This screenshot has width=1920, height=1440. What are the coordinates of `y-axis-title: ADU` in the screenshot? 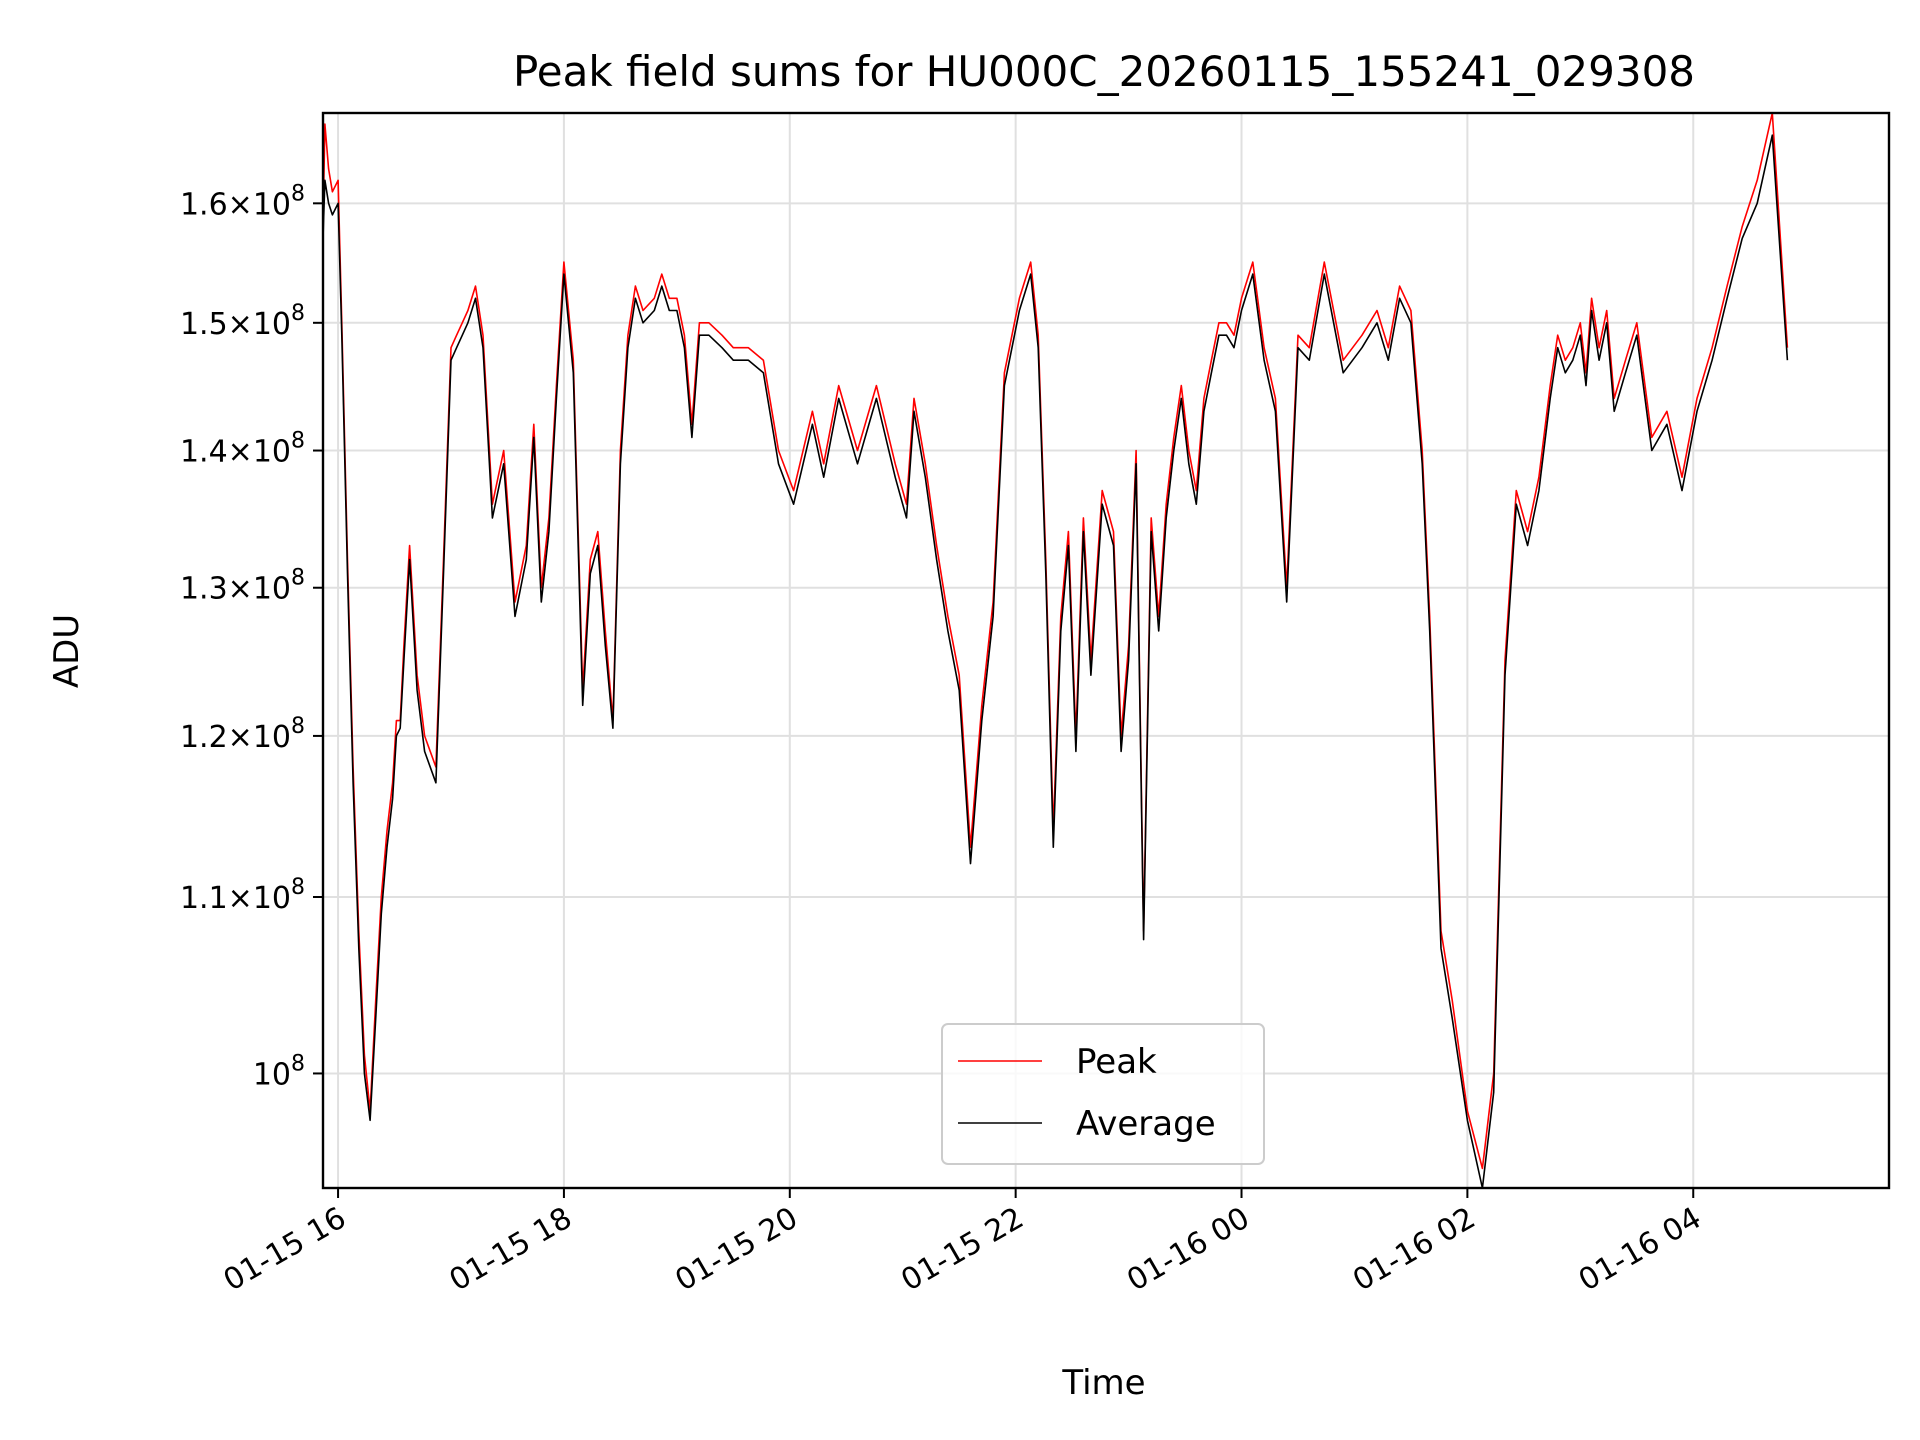 It's located at (67, 651).